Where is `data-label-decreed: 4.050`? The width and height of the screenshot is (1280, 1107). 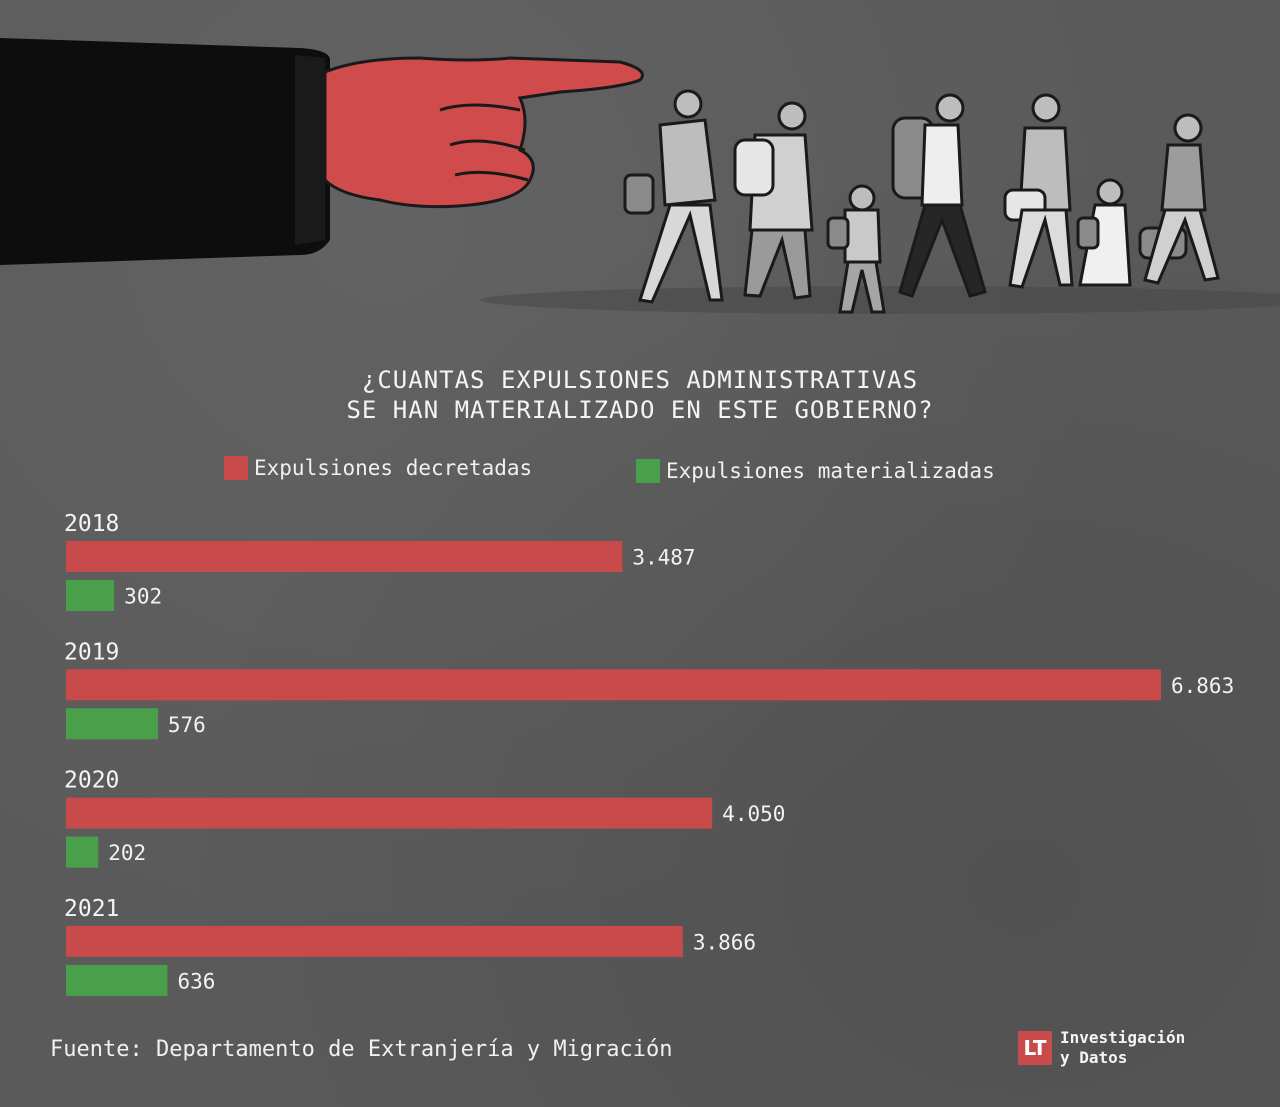
data-label-decreed: 4.050 is located at coordinates (753, 814).